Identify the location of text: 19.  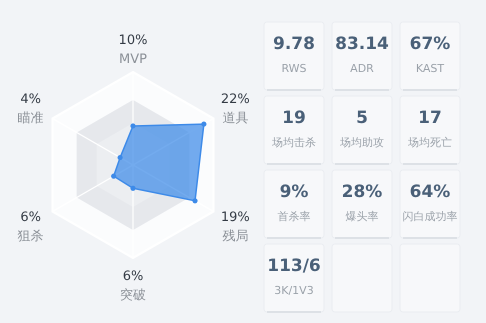
(294, 118).